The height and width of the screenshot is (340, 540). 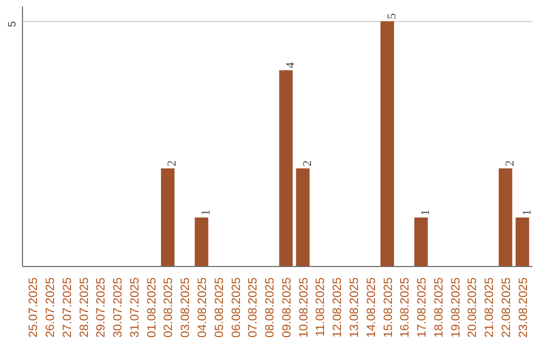 What do you see at coordinates (134, 307) in the screenshot?
I see `x-tick-label: 31.07.2025` at bounding box center [134, 307].